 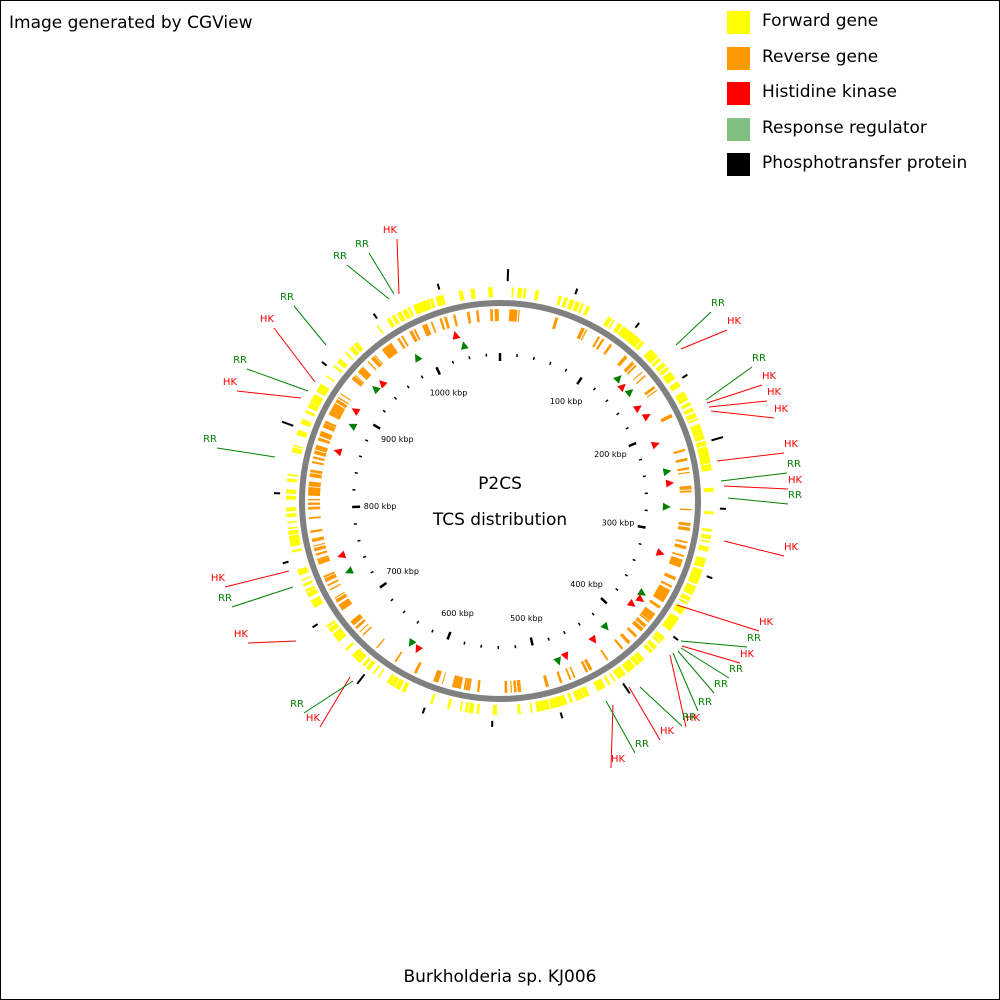 I want to click on generator-credit: Image generated by CGView, so click(x=131, y=23).